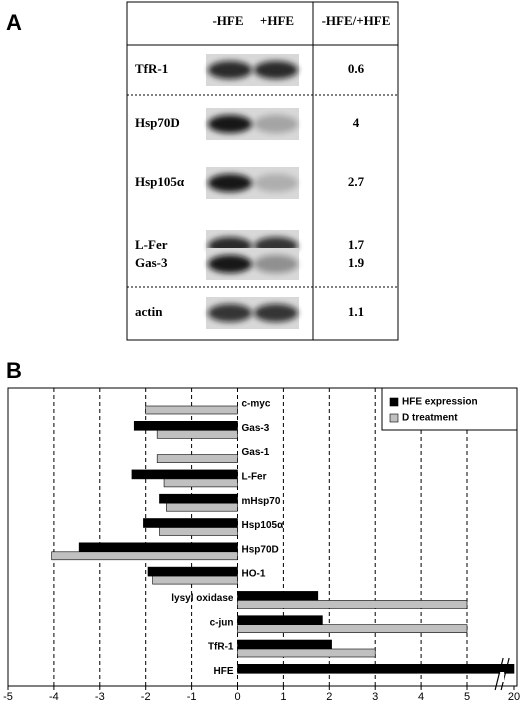 This screenshot has height=706, width=520. Describe the element at coordinates (100, 697) in the screenshot. I see `x-tick-label: -3` at that location.